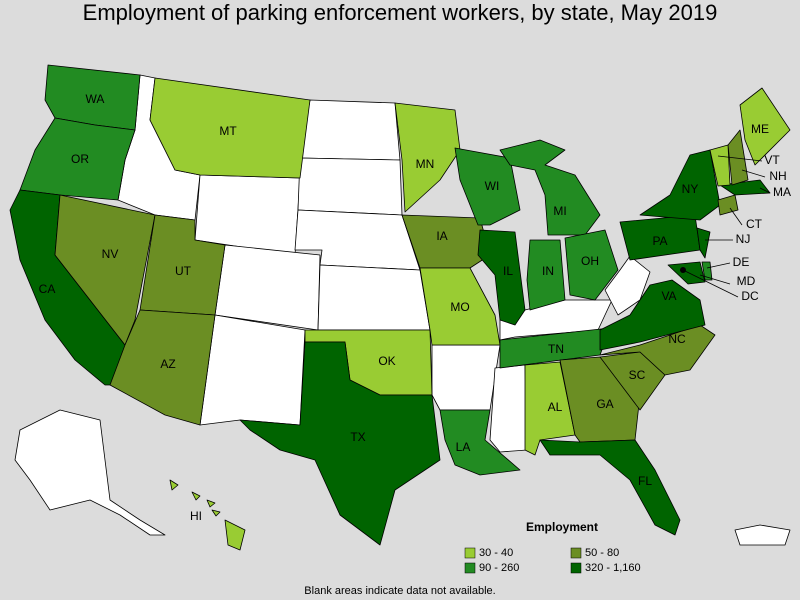 This screenshot has width=800, height=600. What do you see at coordinates (110, 254) in the screenshot?
I see `state-label: NV` at bounding box center [110, 254].